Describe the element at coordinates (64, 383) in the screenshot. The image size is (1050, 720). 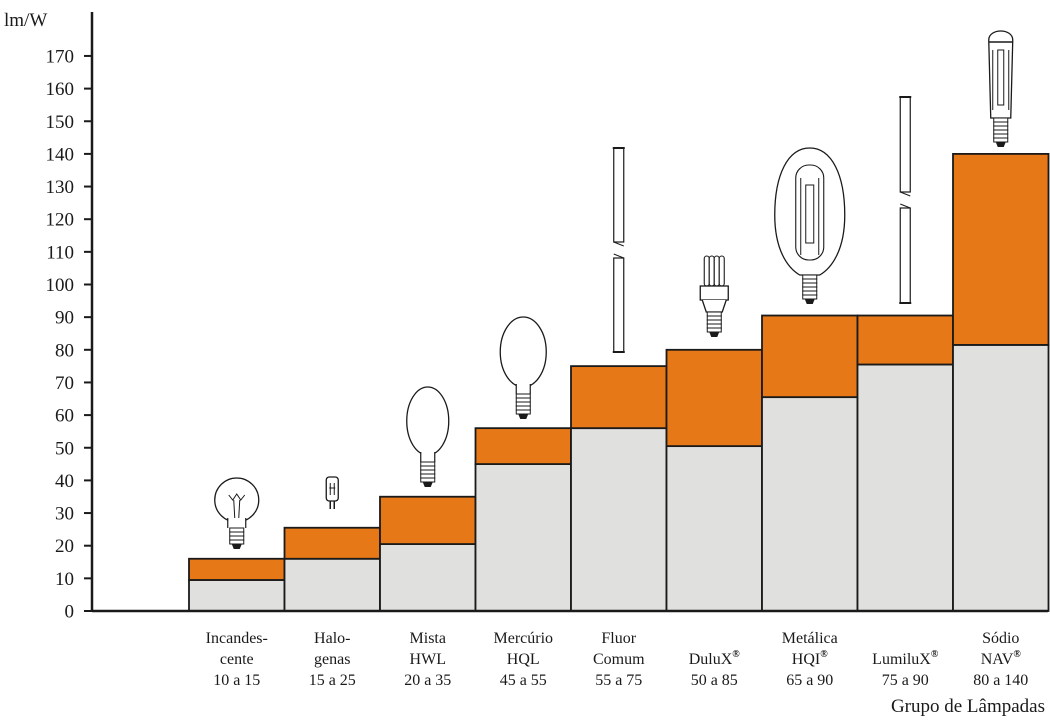
I see `y-tick-label: 70` at that location.